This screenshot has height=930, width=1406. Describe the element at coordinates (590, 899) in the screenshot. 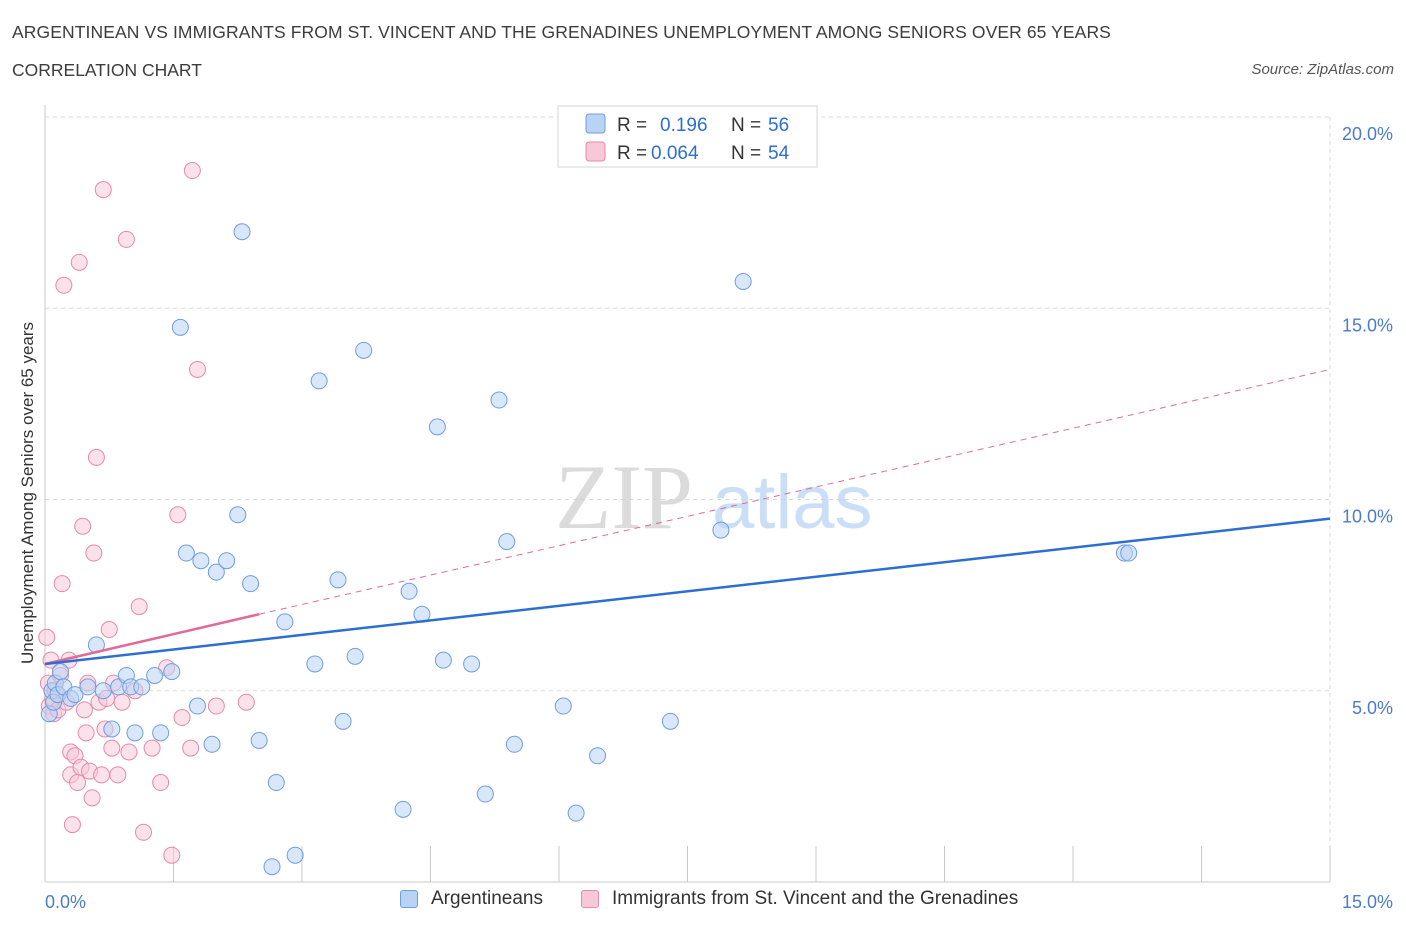

I see `legend-swatch-immigrants` at that location.